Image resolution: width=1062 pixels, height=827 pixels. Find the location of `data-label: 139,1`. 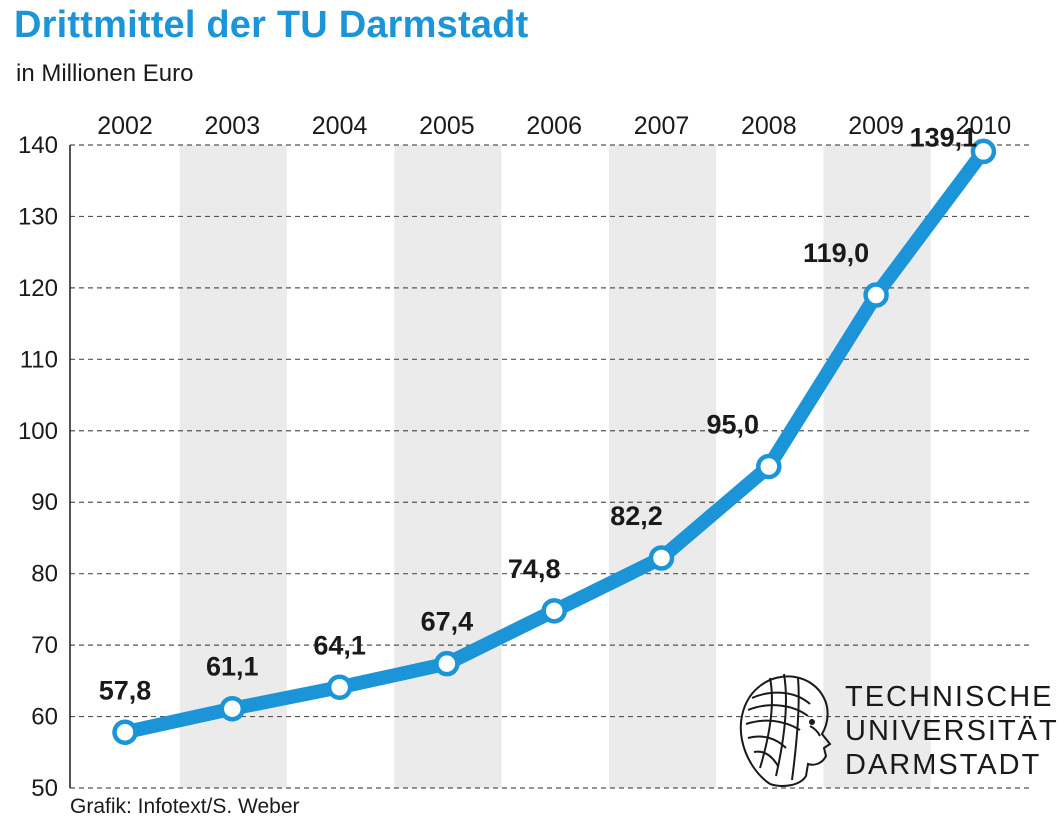

data-label: 139,1 is located at coordinates (944, 137).